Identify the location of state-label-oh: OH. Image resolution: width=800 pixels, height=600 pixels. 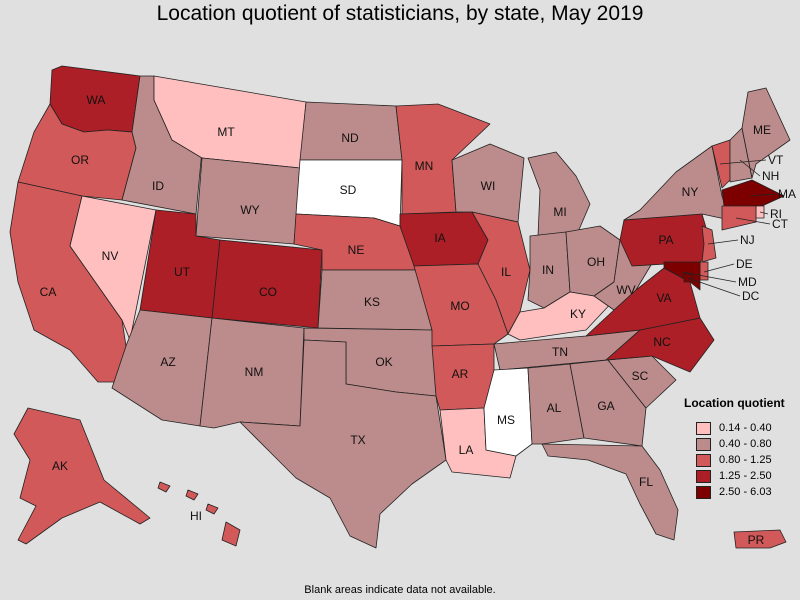
(596, 262).